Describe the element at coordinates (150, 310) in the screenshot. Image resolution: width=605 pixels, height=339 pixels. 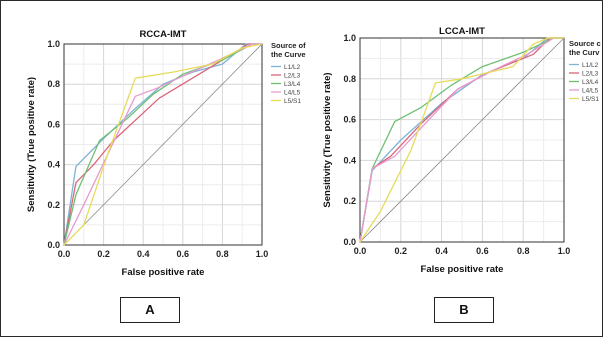
I see `panel-label-a: A` at that location.